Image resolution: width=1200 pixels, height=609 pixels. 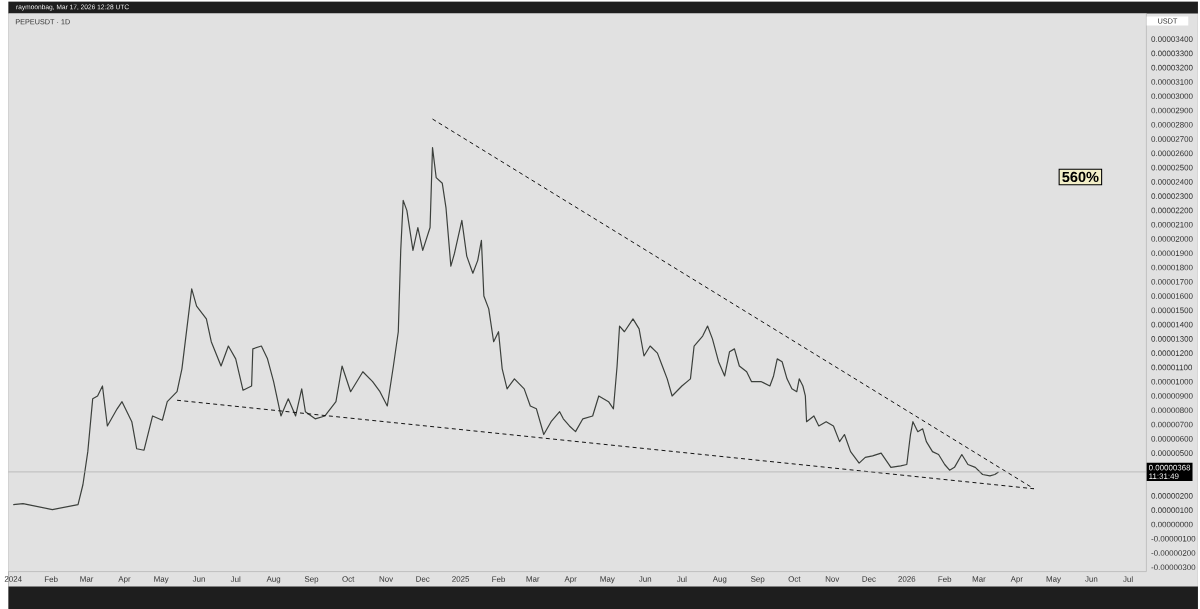 What do you see at coordinates (1080, 176) in the screenshot?
I see `annotation: 560%` at bounding box center [1080, 176].